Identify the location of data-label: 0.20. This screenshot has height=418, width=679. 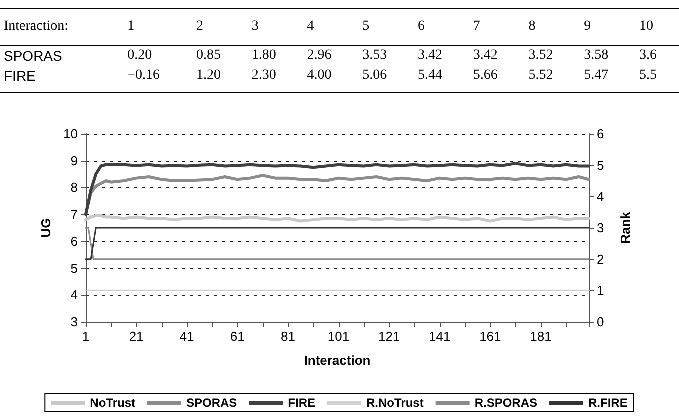
(140, 56).